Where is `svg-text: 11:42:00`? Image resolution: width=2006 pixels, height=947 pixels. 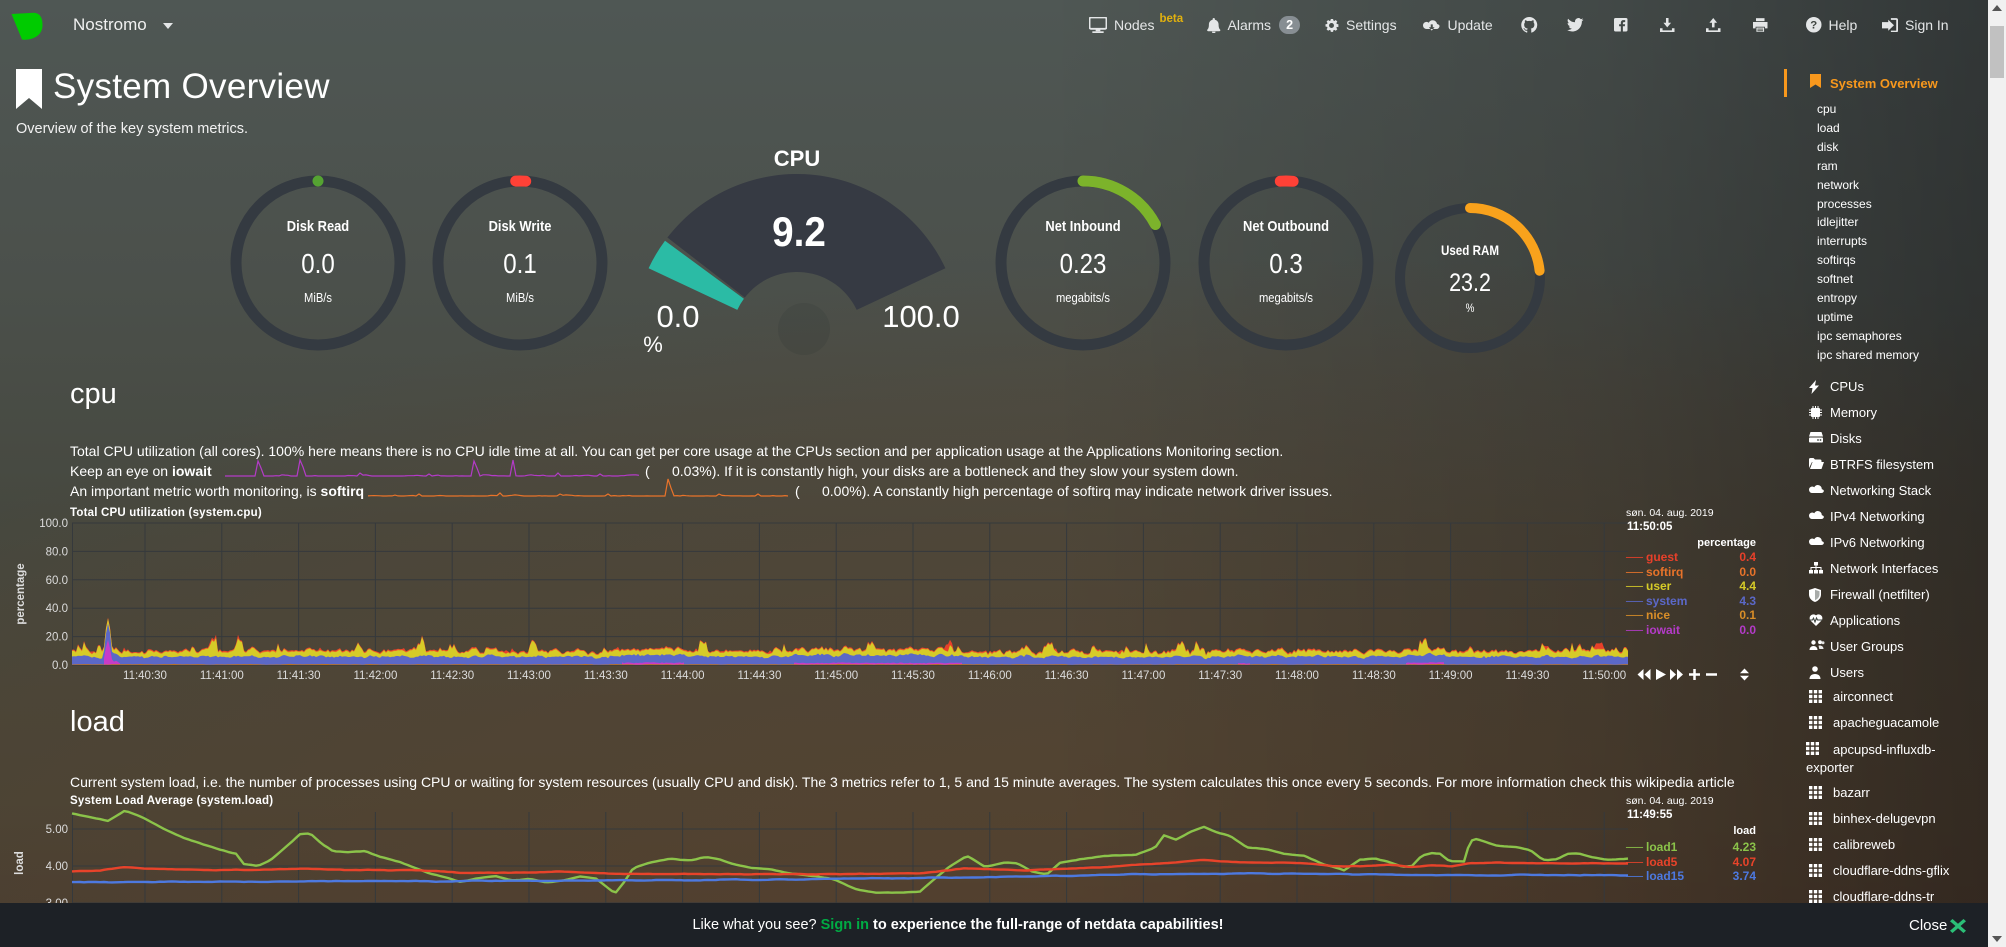 svg-text: 11:42:00 is located at coordinates (375, 676).